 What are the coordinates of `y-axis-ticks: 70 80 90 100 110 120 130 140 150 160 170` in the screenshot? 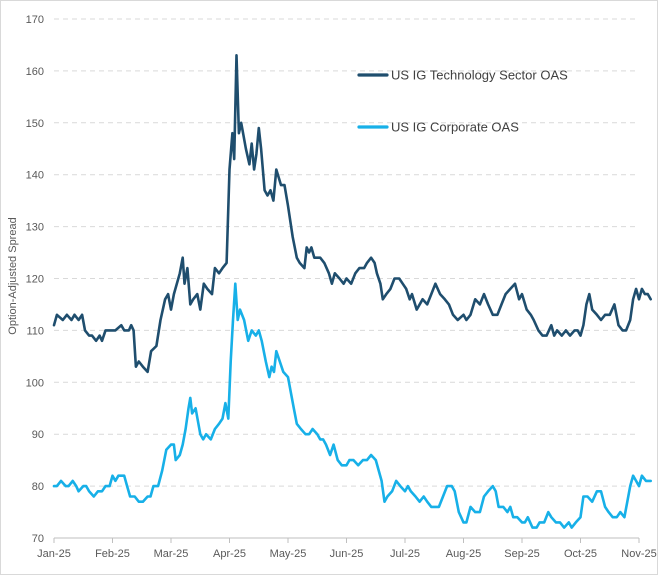 It's located at (35, 279).